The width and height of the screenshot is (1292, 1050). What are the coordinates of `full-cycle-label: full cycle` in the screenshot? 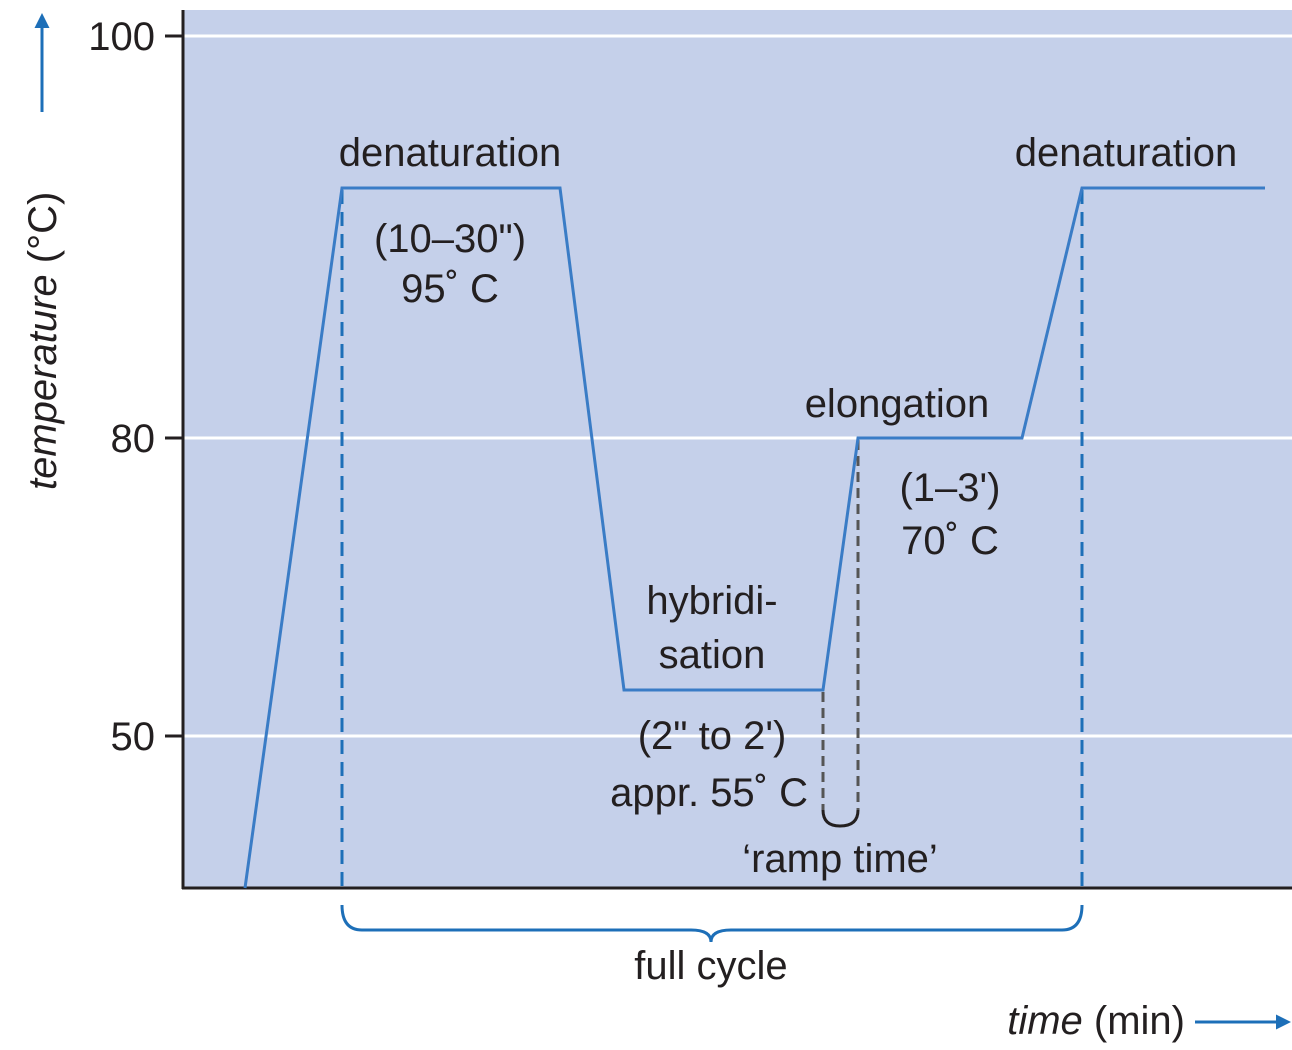 It's located at (710, 966).